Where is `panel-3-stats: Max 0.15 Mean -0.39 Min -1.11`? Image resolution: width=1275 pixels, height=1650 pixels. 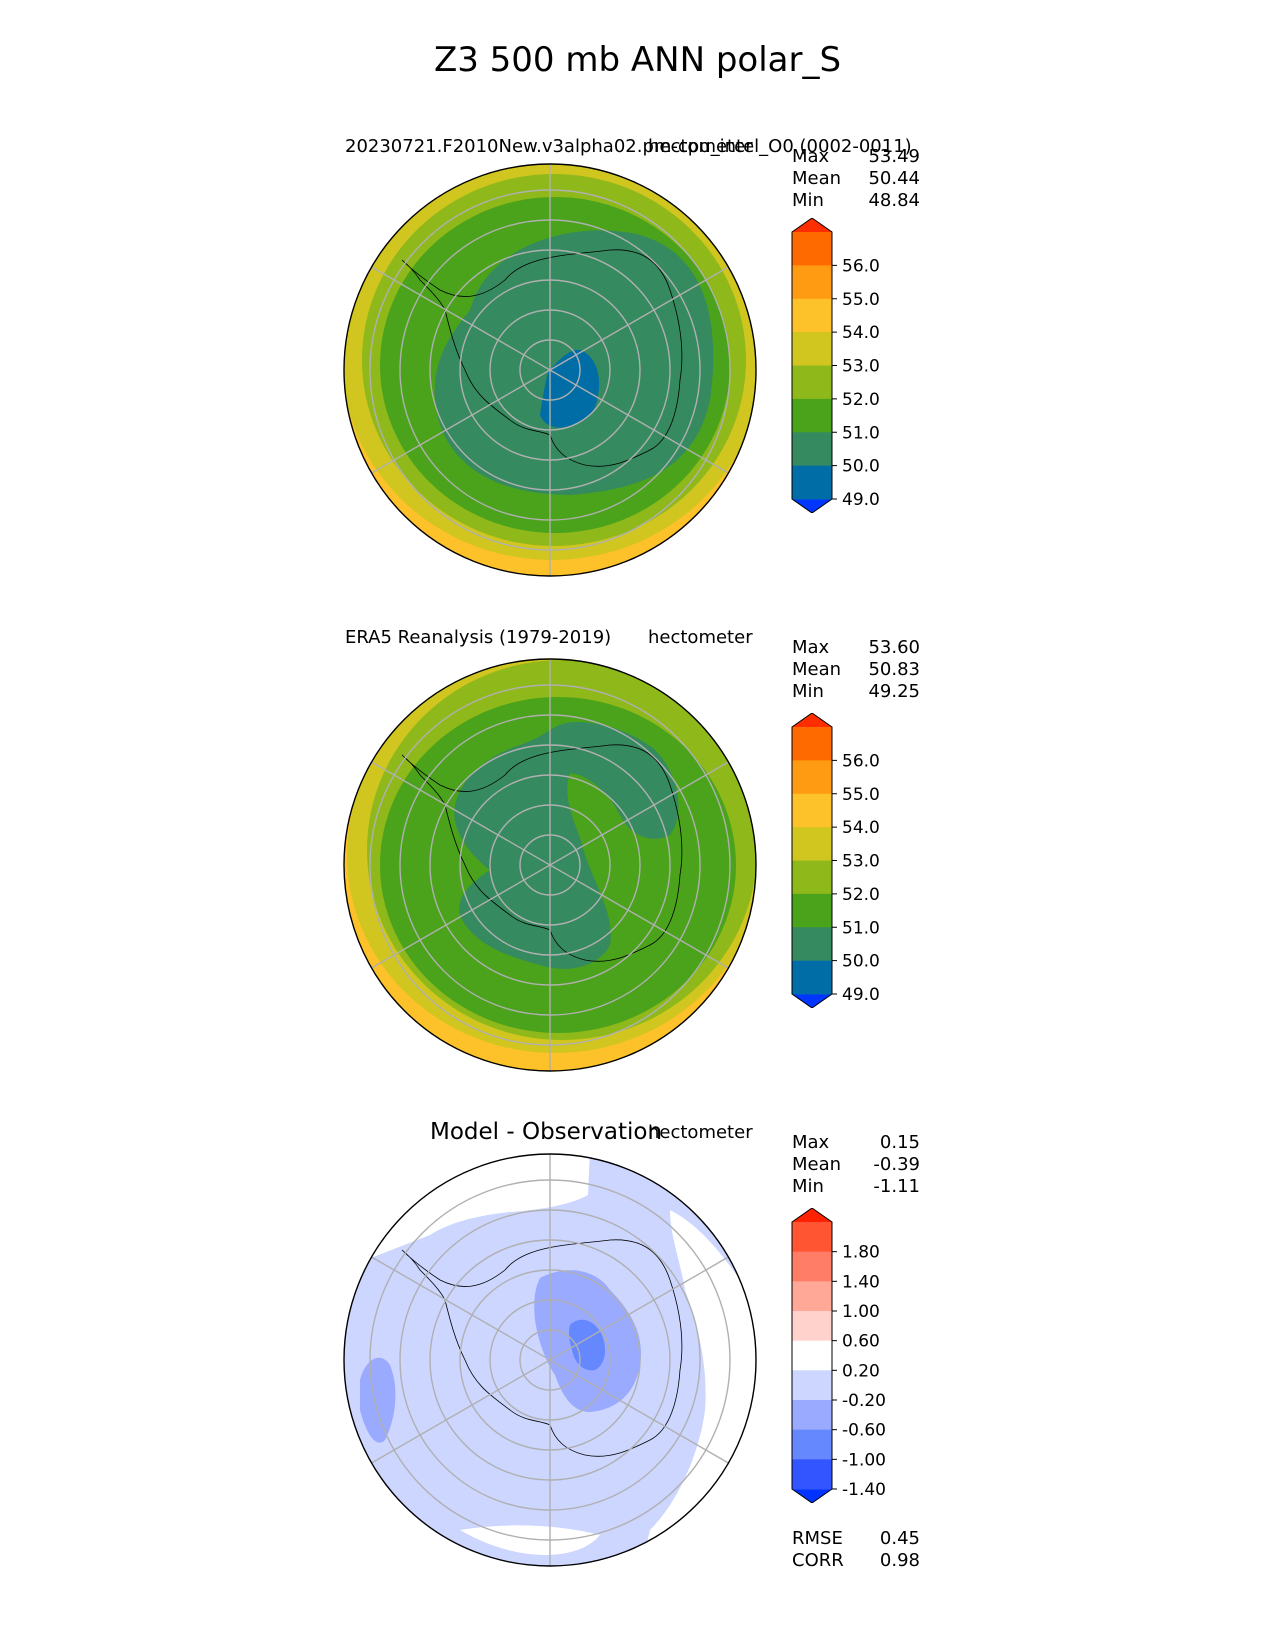
panel-3-stats: Max 0.15 Mean -0.39 Min -1.11 is located at coordinates (856, 1165).